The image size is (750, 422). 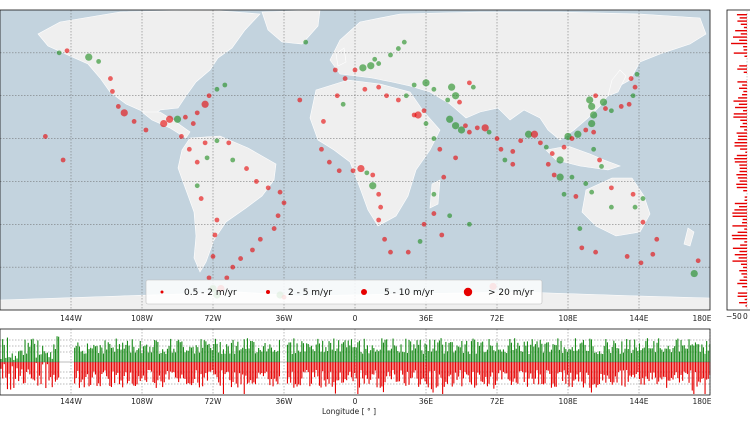 What do you see at coordinates (583, 158) in the screenshot?
I see `land-indonesia` at bounding box center [583, 158].